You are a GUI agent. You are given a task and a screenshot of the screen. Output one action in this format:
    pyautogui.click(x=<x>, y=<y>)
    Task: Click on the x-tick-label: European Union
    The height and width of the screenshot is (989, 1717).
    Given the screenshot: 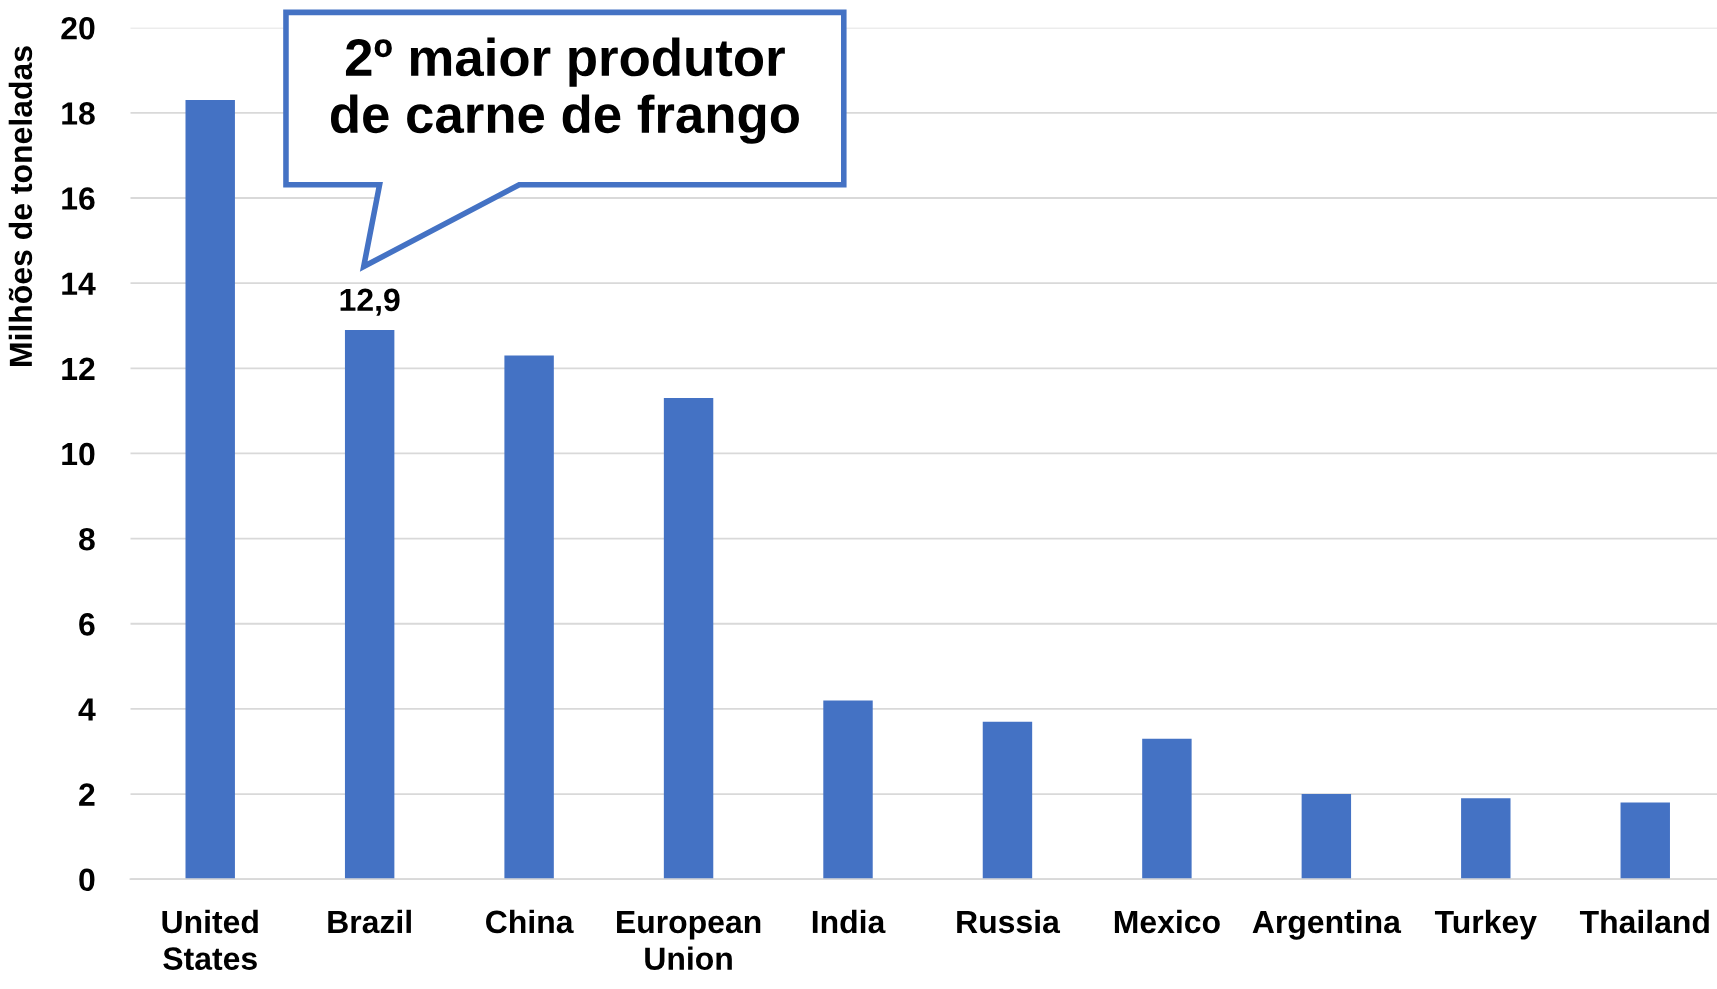 What is the action you would take?
    pyautogui.click(x=689, y=940)
    